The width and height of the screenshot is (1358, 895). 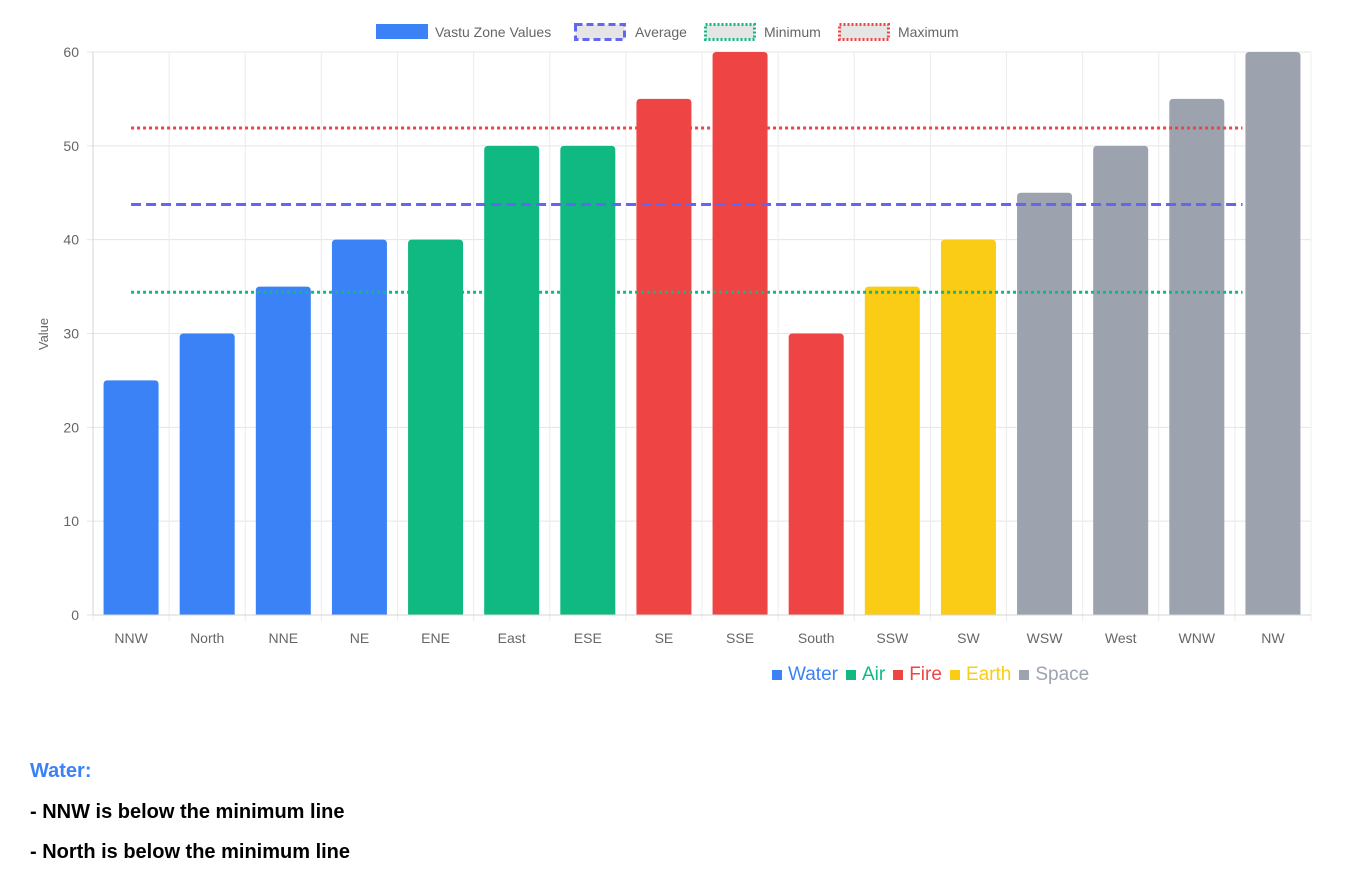 What do you see at coordinates (988, 674) in the screenshot?
I see `element-label: Earth` at bounding box center [988, 674].